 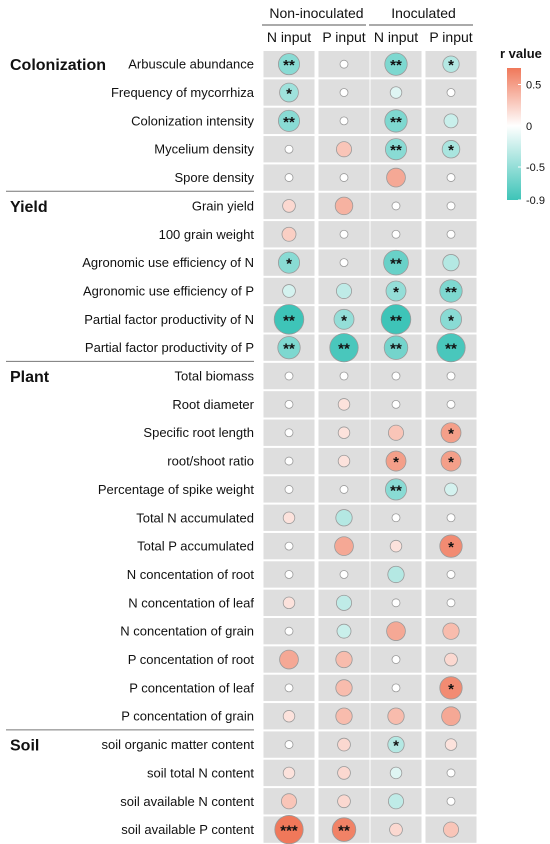 What do you see at coordinates (289, 37) in the screenshot?
I see `column-label: N input` at bounding box center [289, 37].